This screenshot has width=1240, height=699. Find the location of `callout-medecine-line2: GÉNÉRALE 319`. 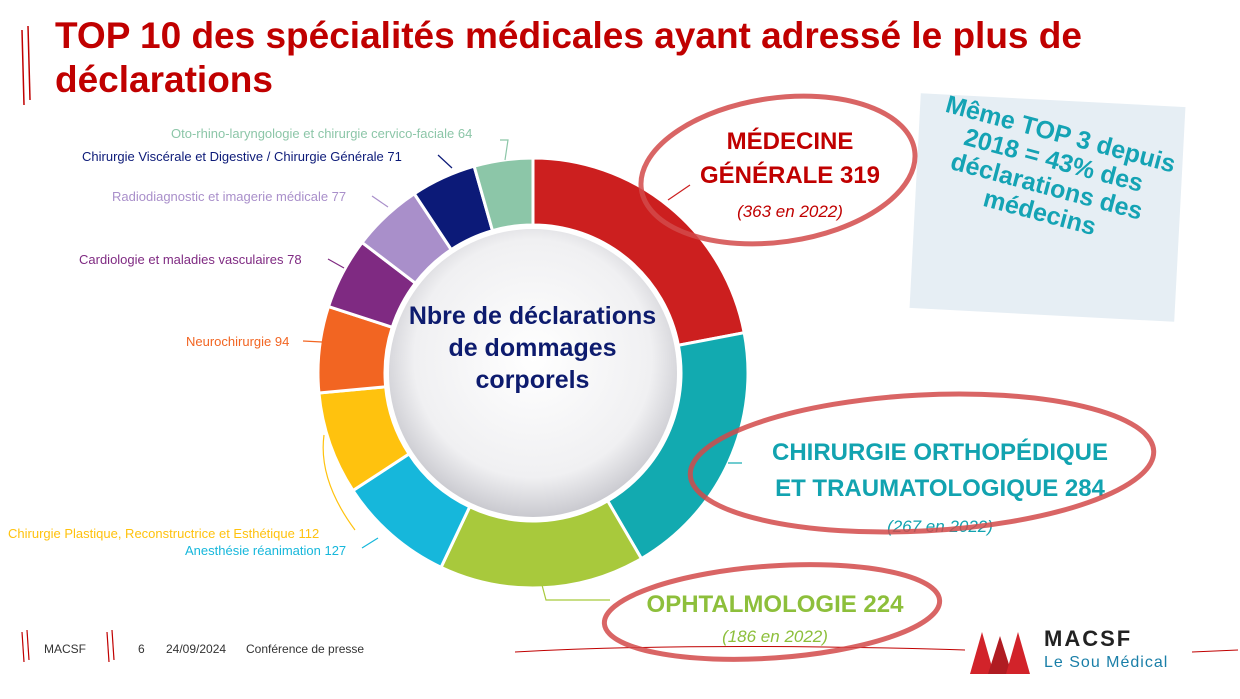

callout-medecine-line2: GÉNÉRALE 319 is located at coordinates (790, 175).